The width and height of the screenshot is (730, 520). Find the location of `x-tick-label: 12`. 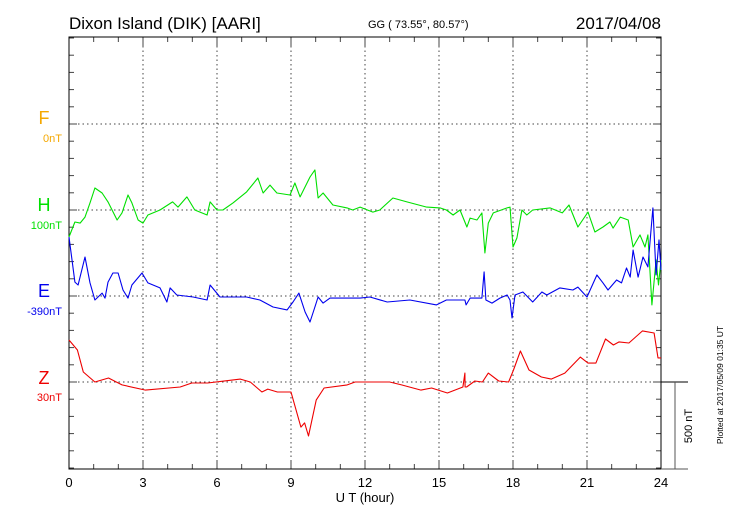

x-tick-label: 12 is located at coordinates (365, 482).